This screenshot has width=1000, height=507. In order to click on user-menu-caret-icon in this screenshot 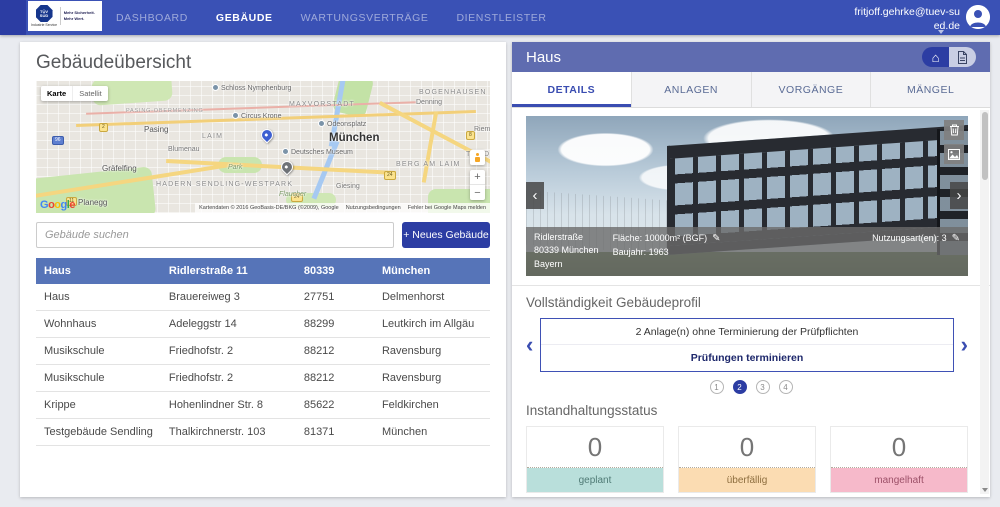, I will do `click(941, 32)`.